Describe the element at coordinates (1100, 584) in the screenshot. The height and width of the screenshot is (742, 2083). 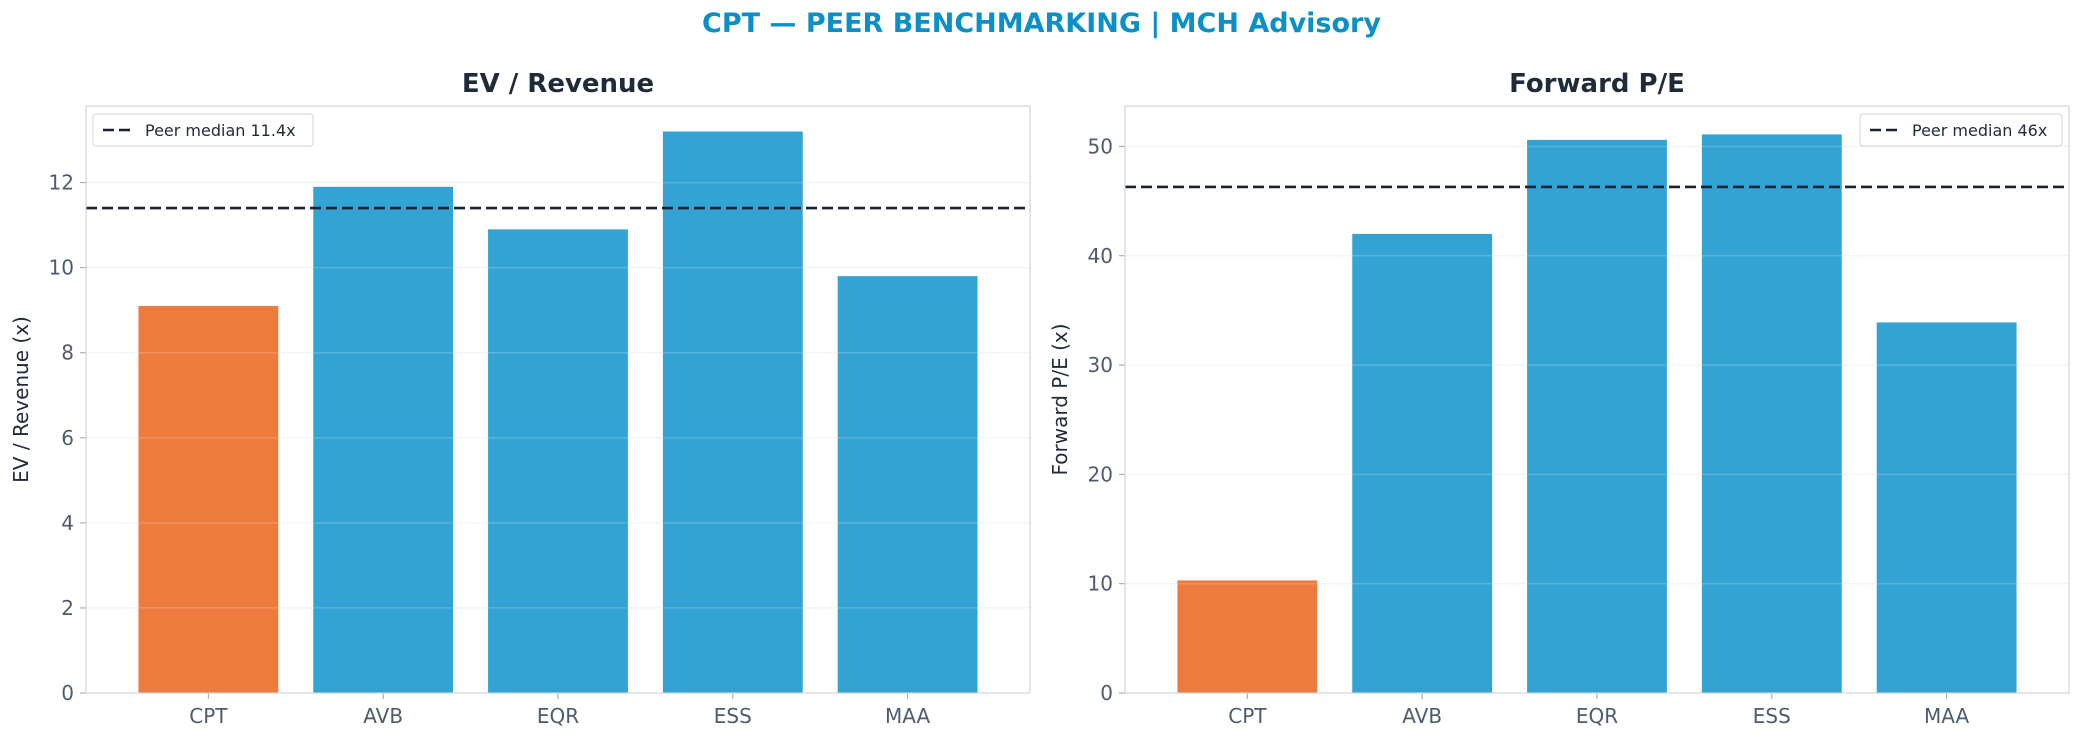
I see `chart-2-ytick-label-1: 10` at that location.